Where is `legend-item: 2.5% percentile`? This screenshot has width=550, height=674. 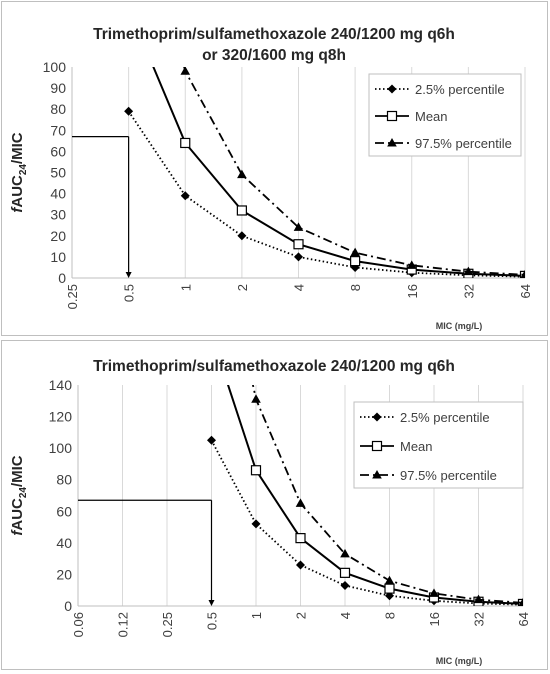
legend-item: 2.5% percentile is located at coordinates (425, 417).